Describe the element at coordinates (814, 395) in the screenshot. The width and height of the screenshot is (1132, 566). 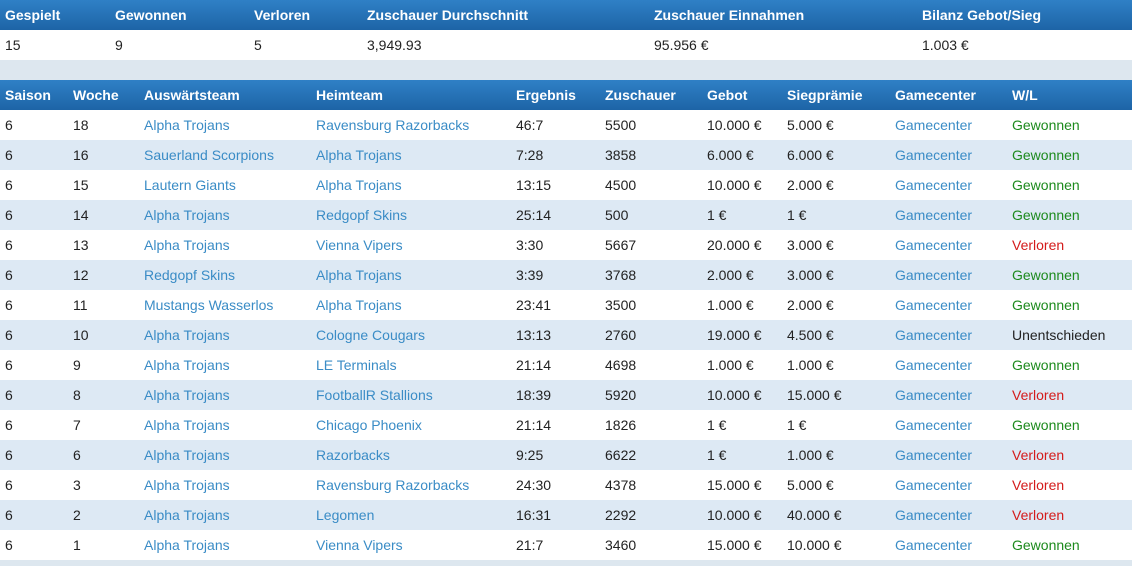
I see `win-bonus-cell: 15.000 €` at that location.